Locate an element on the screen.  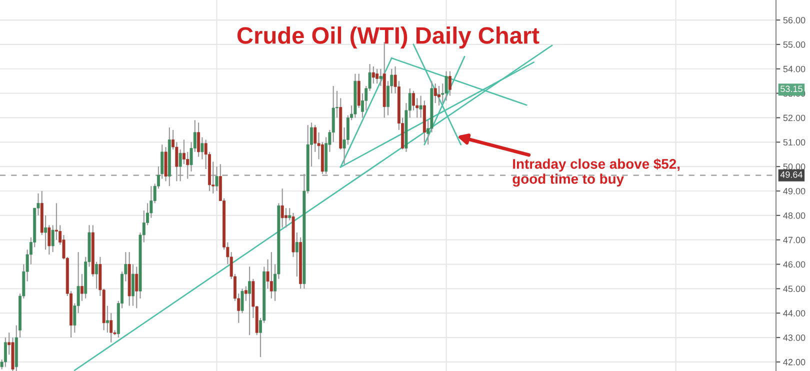
y-tick-label: 56.00 is located at coordinates (794, 20).